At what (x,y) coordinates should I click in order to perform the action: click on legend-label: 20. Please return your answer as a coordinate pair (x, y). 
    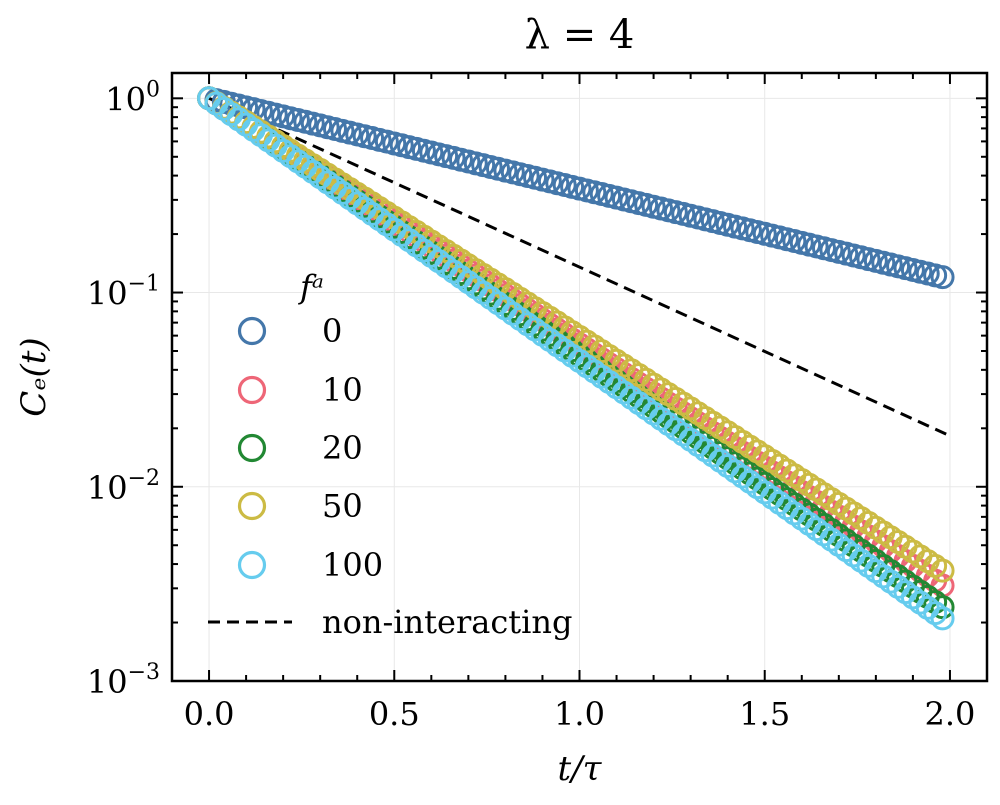
    Looking at the image, I should click on (342, 448).